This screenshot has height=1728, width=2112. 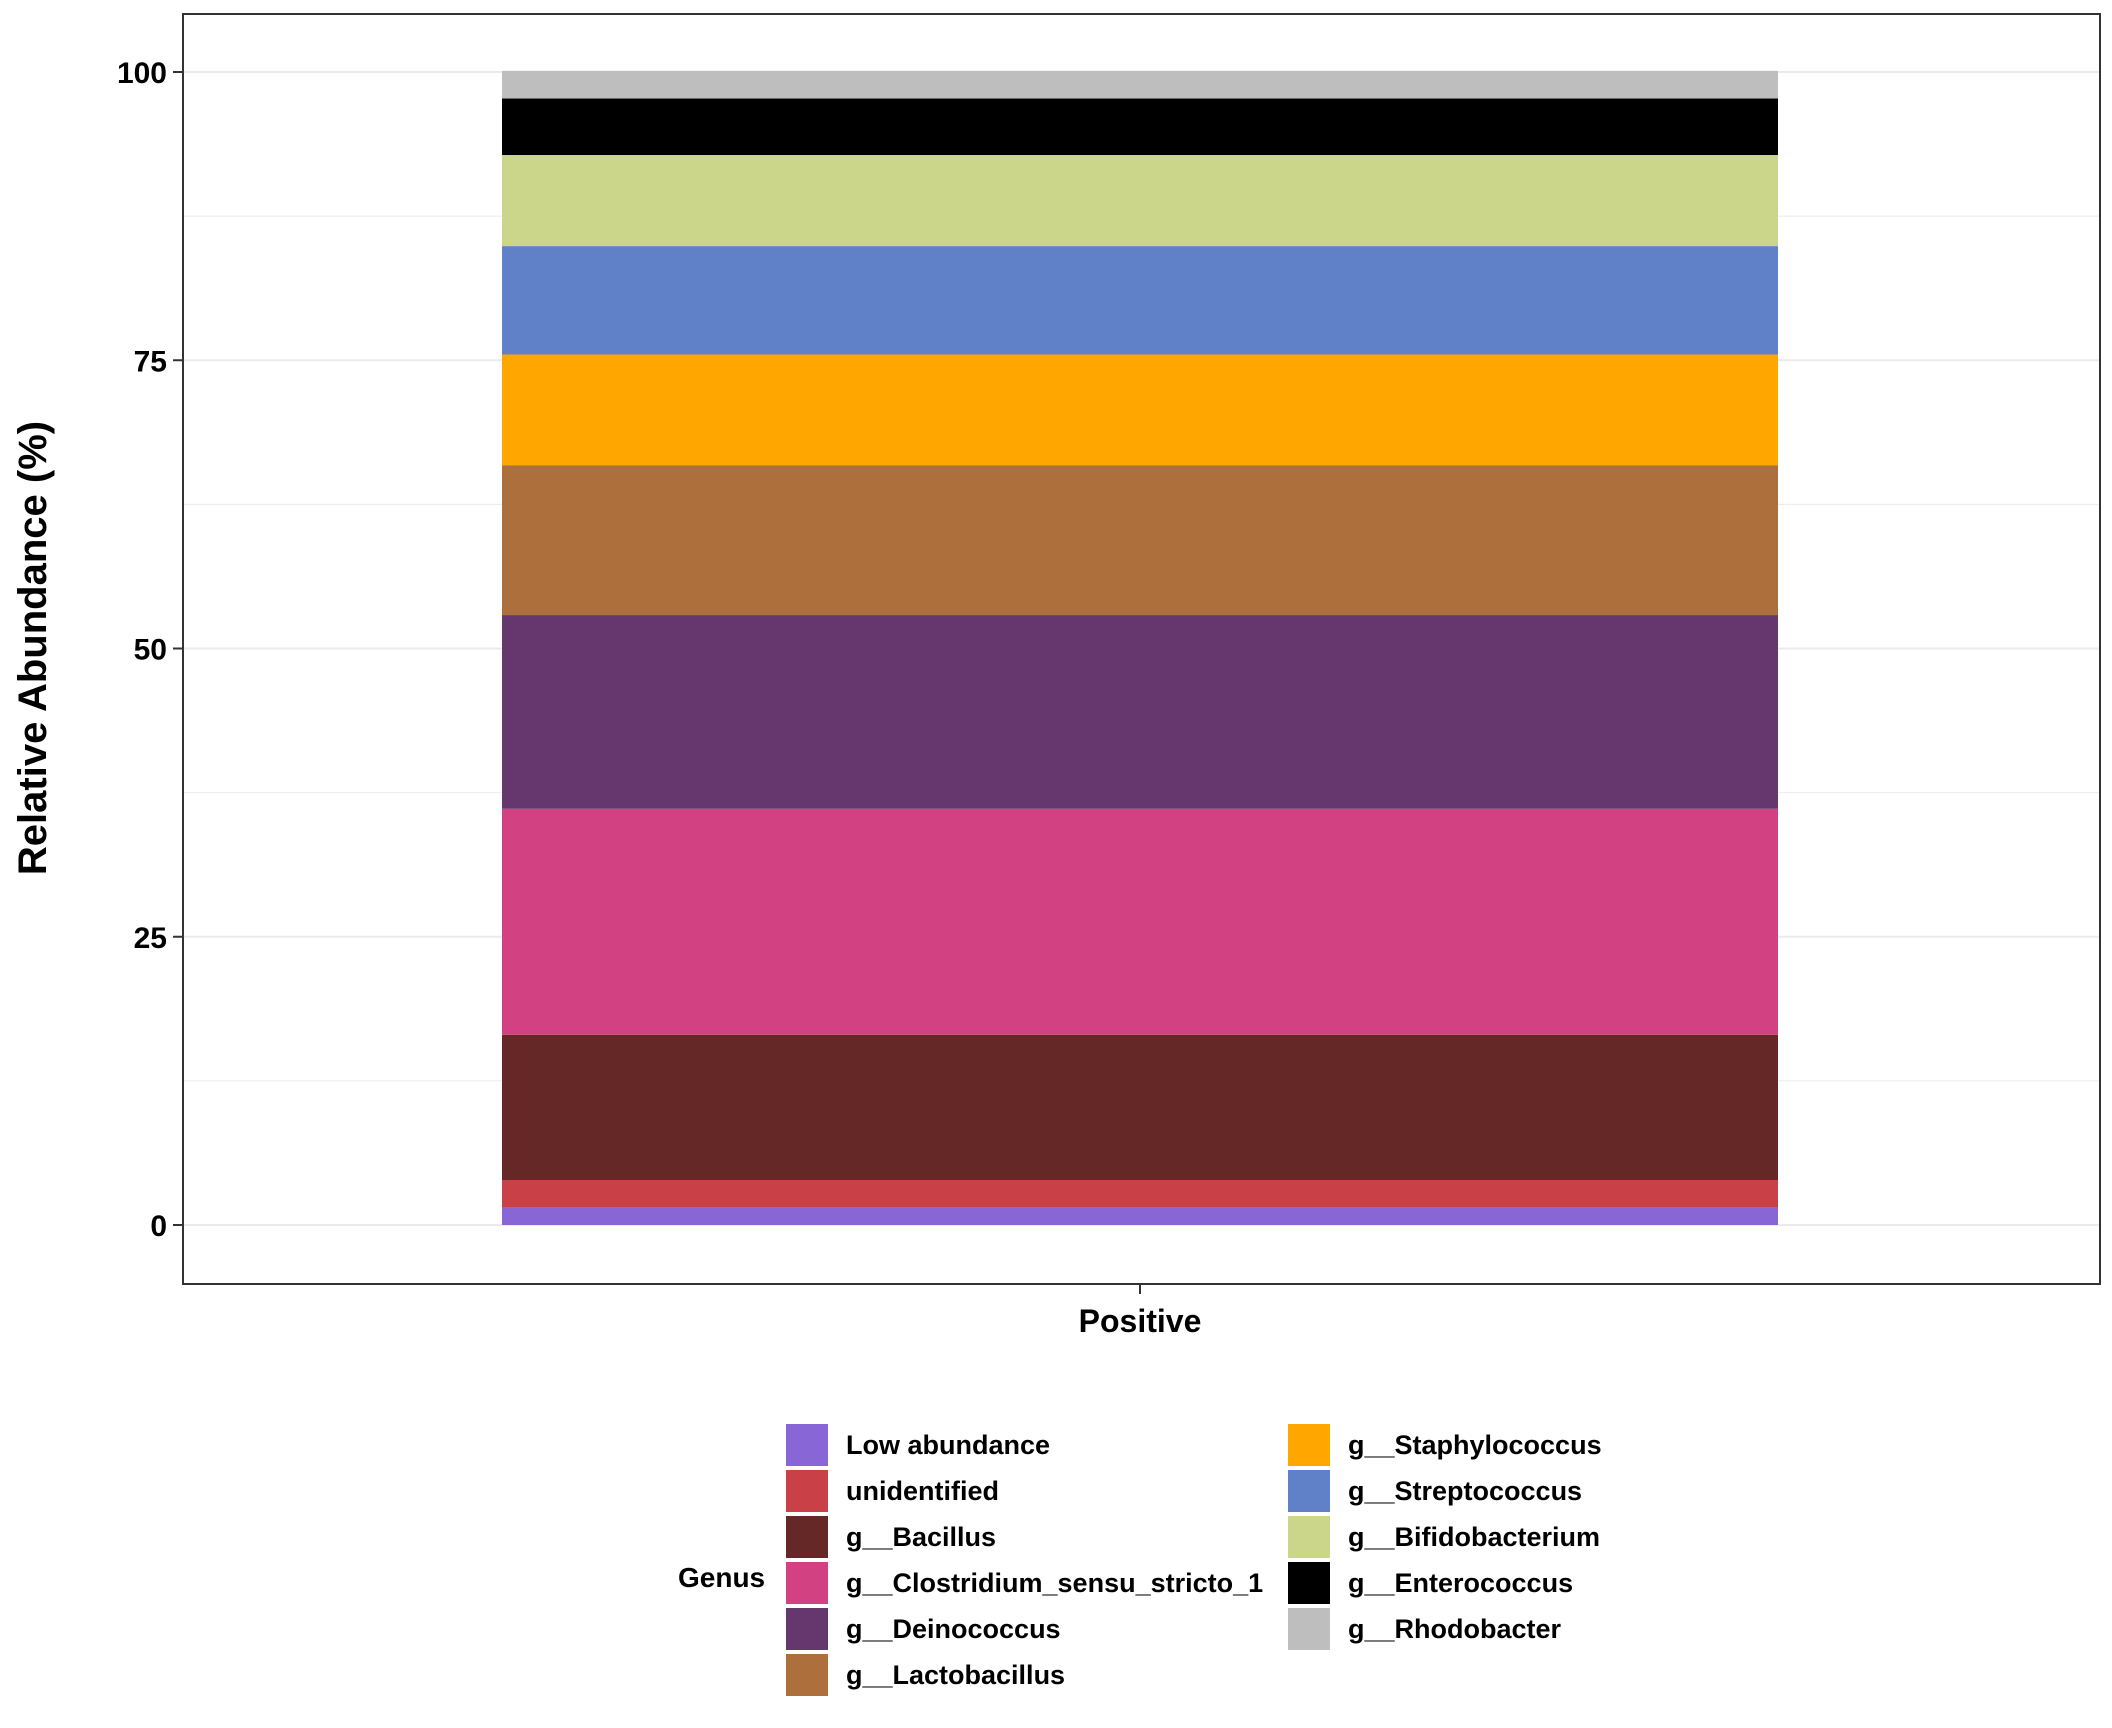 I want to click on legend-label: g__Lactobacillus, so click(x=956, y=1675).